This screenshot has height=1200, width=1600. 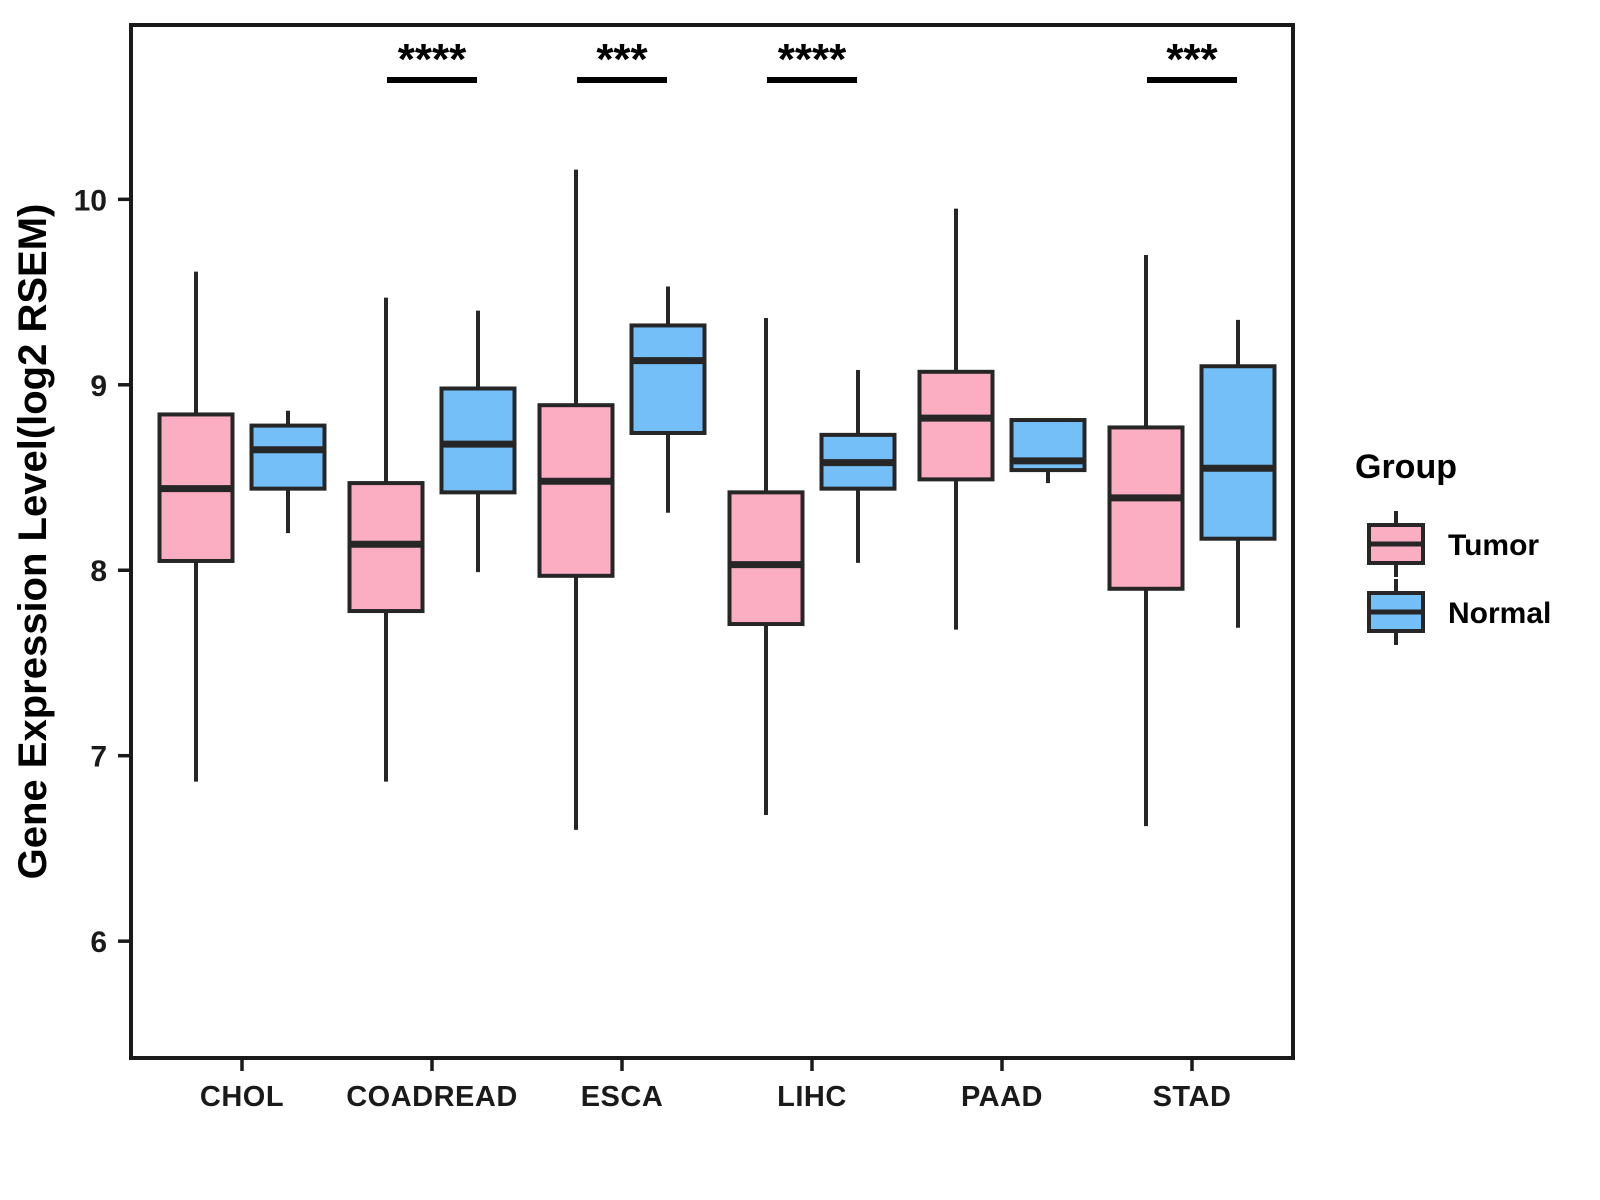 I want to click on y-tick-label: 10, so click(x=90, y=200).